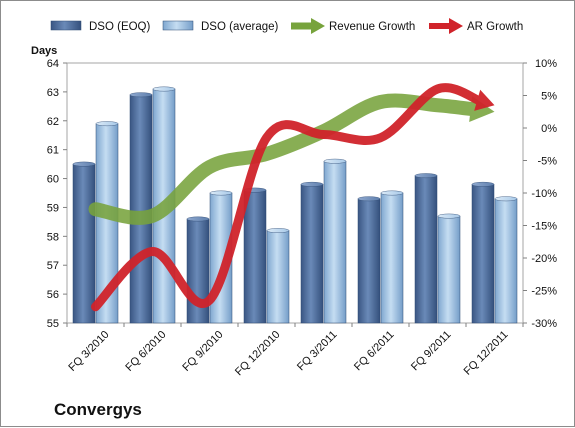 The width and height of the screenshot is (575, 428). What do you see at coordinates (544, 324) in the screenshot?
I see `right-tick-label: -30%` at bounding box center [544, 324].